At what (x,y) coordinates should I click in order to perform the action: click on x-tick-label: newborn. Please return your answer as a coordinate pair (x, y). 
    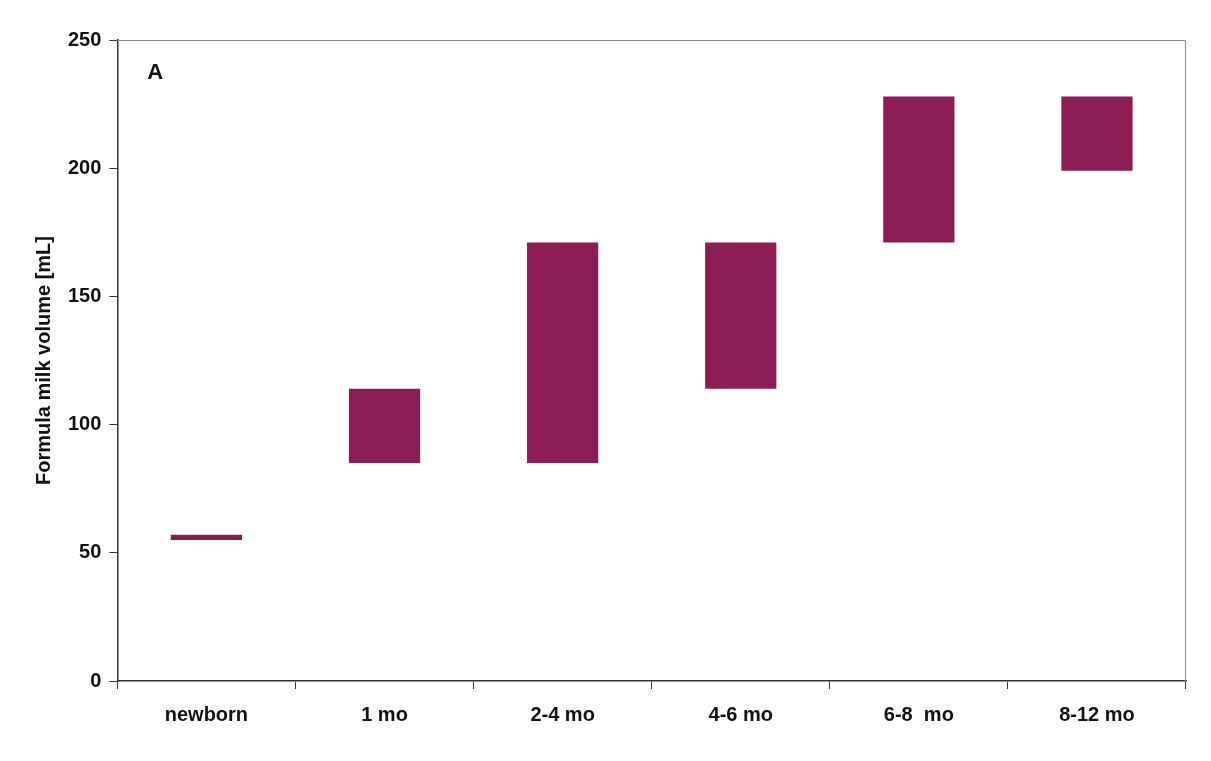
    Looking at the image, I should click on (206, 713).